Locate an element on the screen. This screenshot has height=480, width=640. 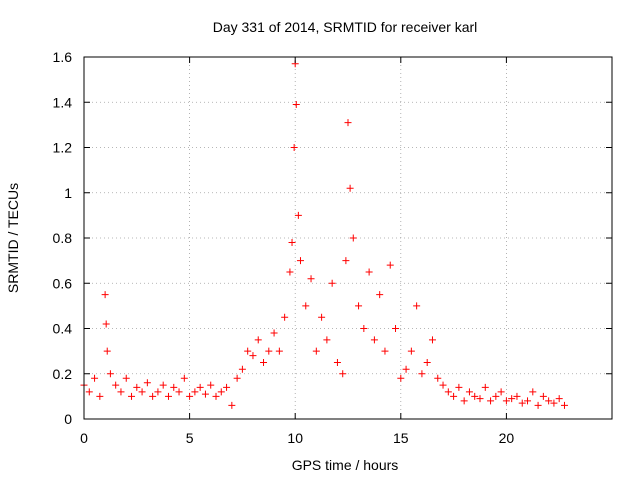
x-tick-label: 5 is located at coordinates (190, 438).